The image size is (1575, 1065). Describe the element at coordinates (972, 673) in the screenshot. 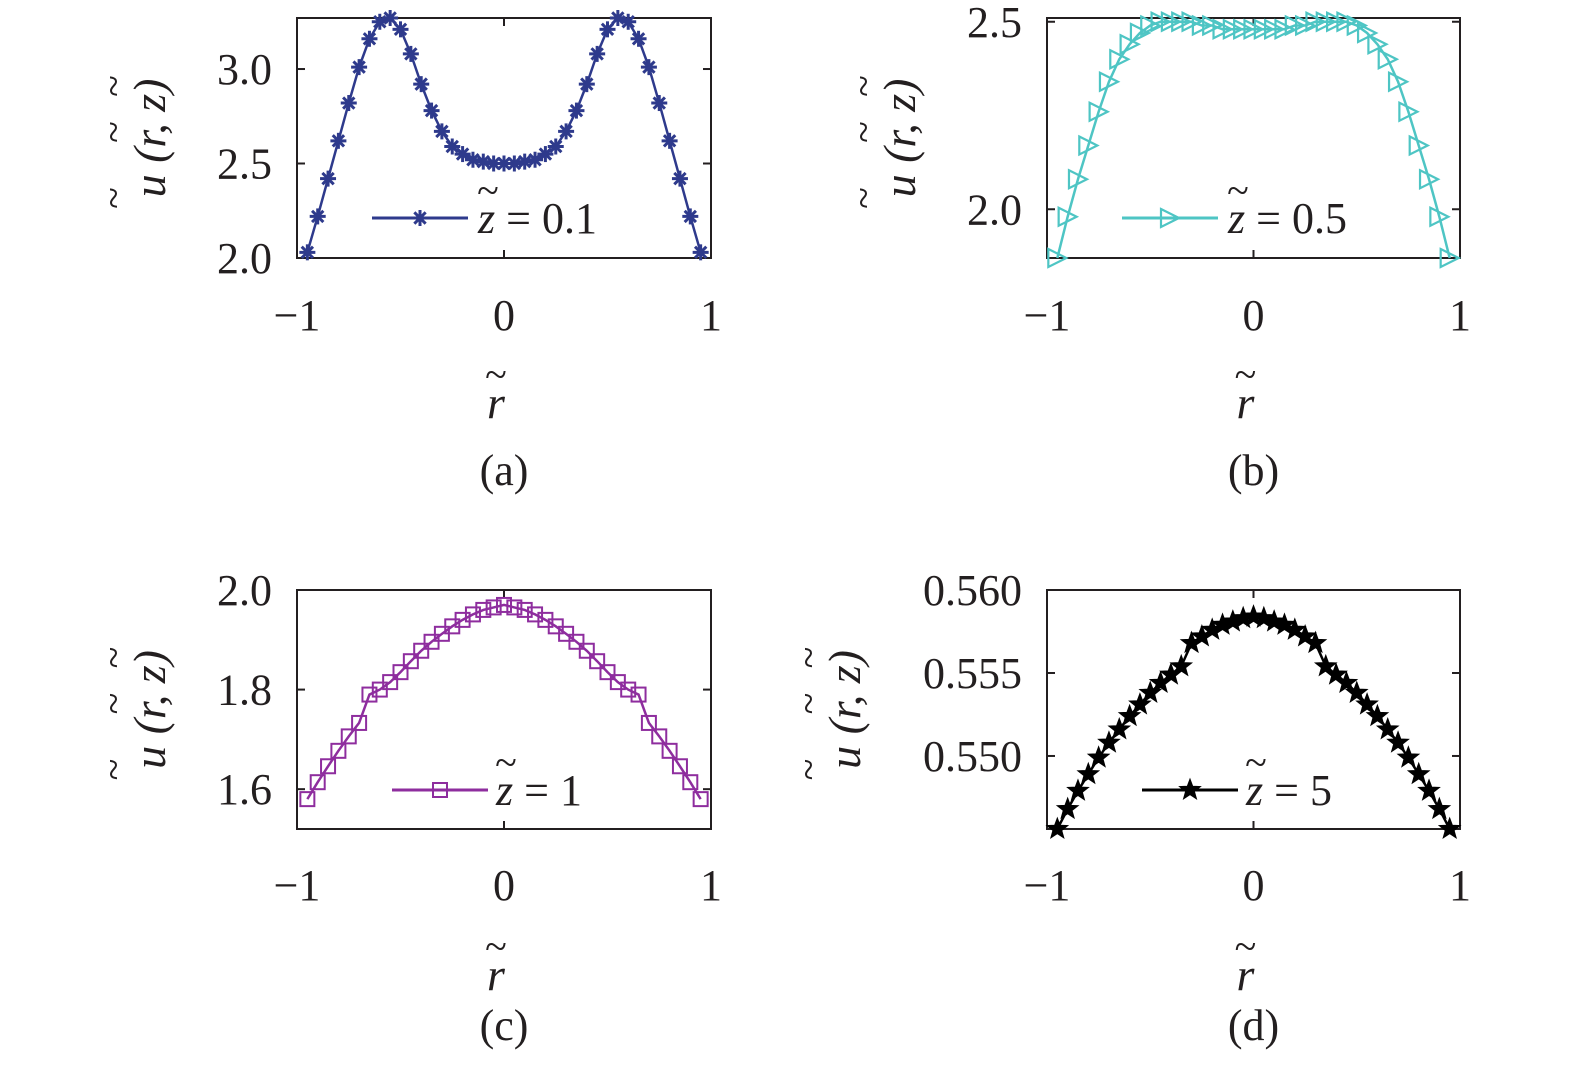

I see `y-tick-label: 0.555` at that location.